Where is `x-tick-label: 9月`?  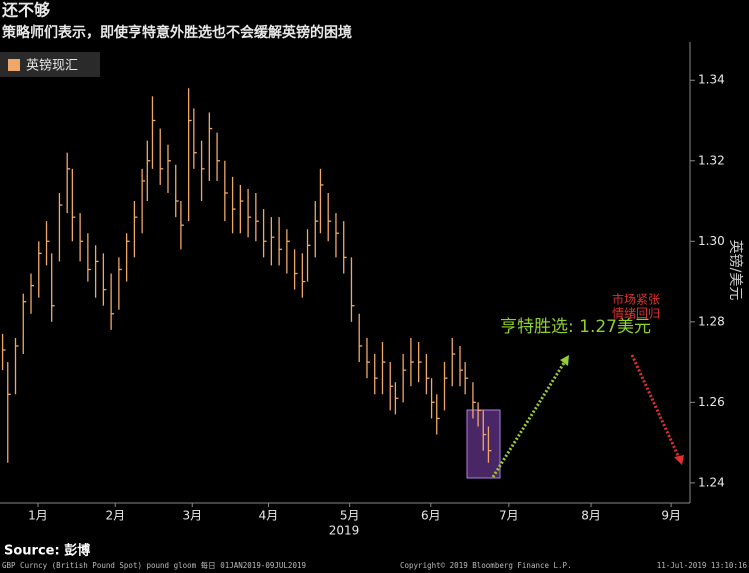 x-tick-label: 9月 is located at coordinates (671, 516).